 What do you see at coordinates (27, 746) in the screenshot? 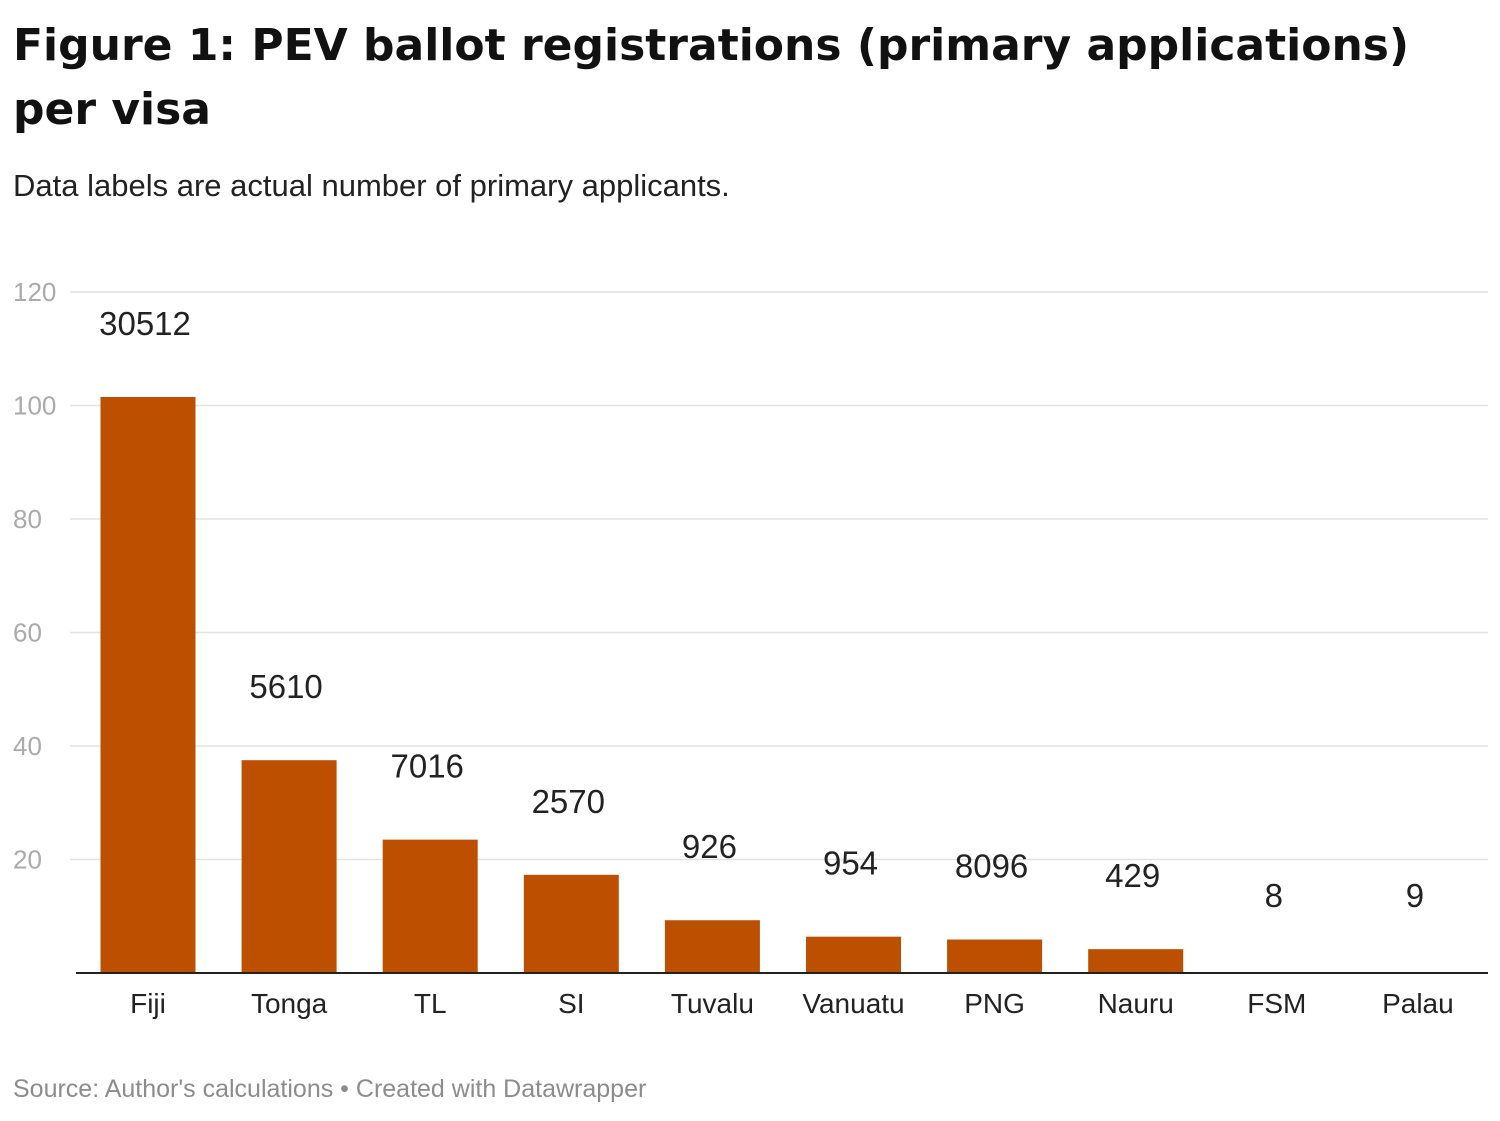
I see `y-tick-label: 40` at bounding box center [27, 746].